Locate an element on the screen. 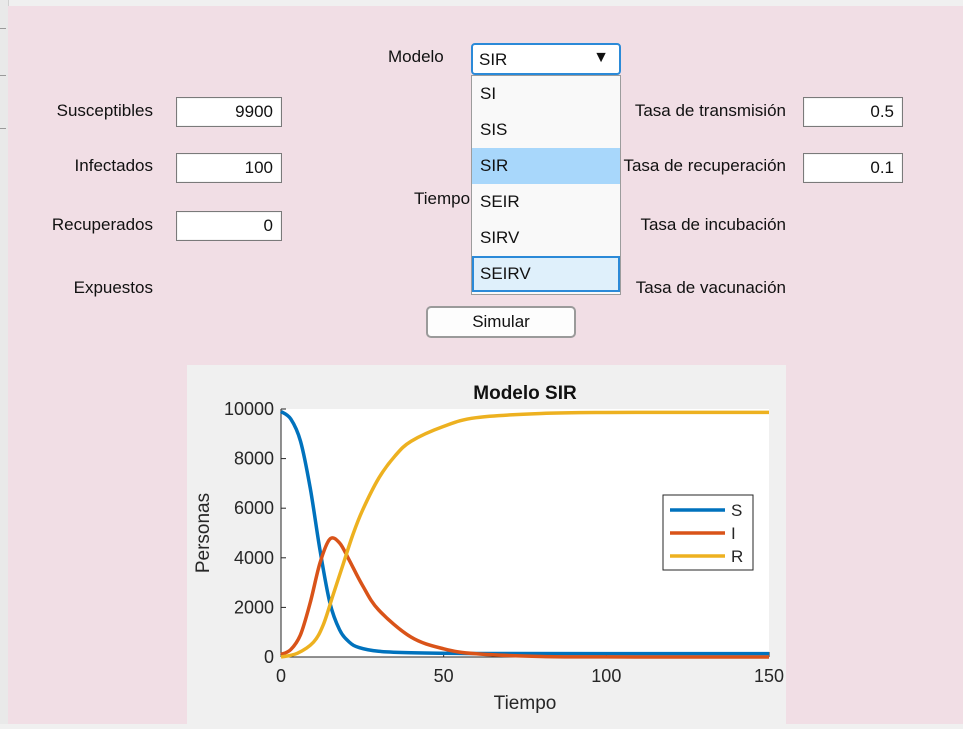  dropdown-option-seir: SEIR is located at coordinates (500, 201).